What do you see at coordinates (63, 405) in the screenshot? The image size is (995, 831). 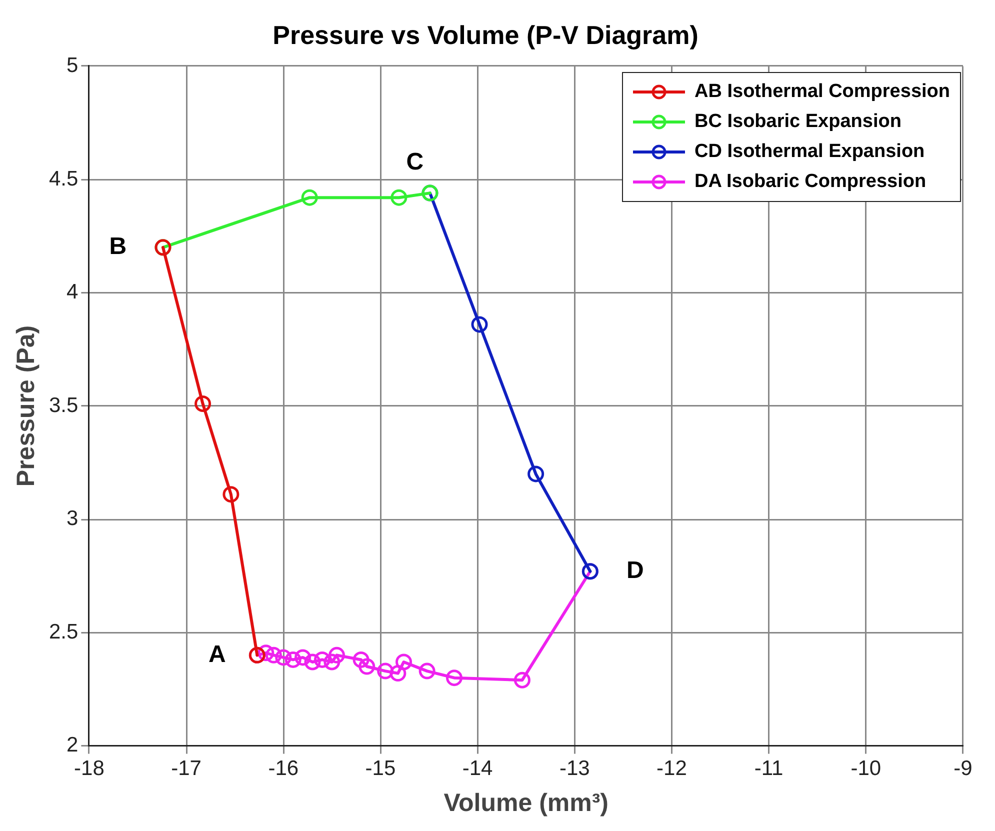 I see `y-tick-label: 3.5` at bounding box center [63, 405].